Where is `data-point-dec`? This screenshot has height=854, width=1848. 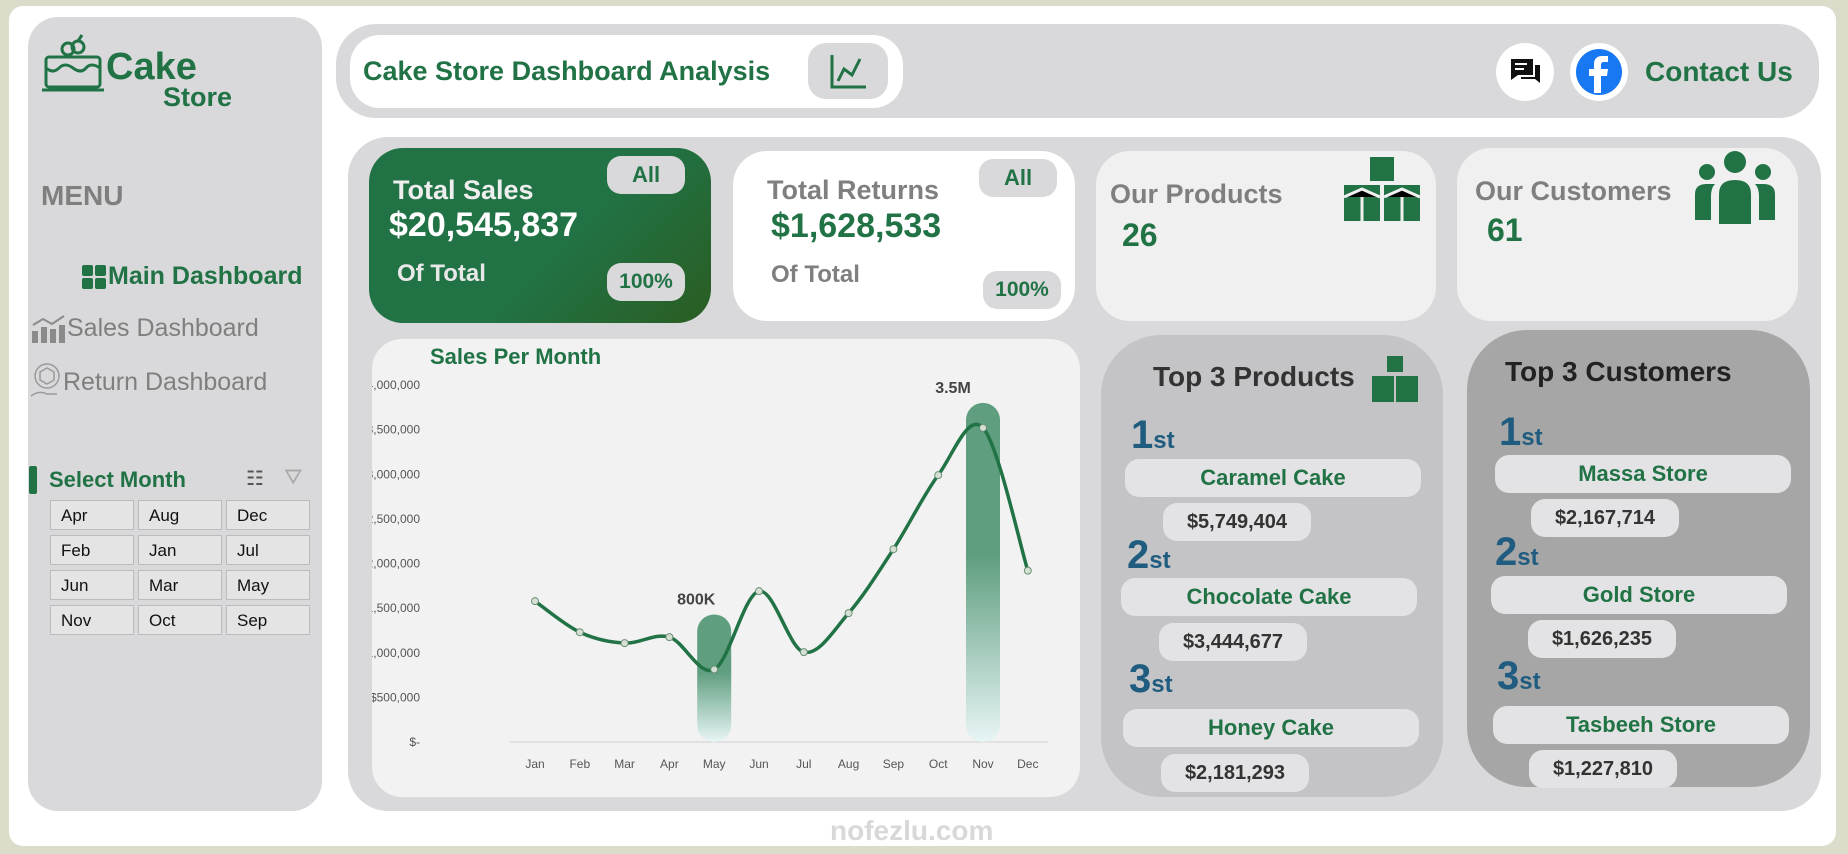 data-point-dec is located at coordinates (1027, 570).